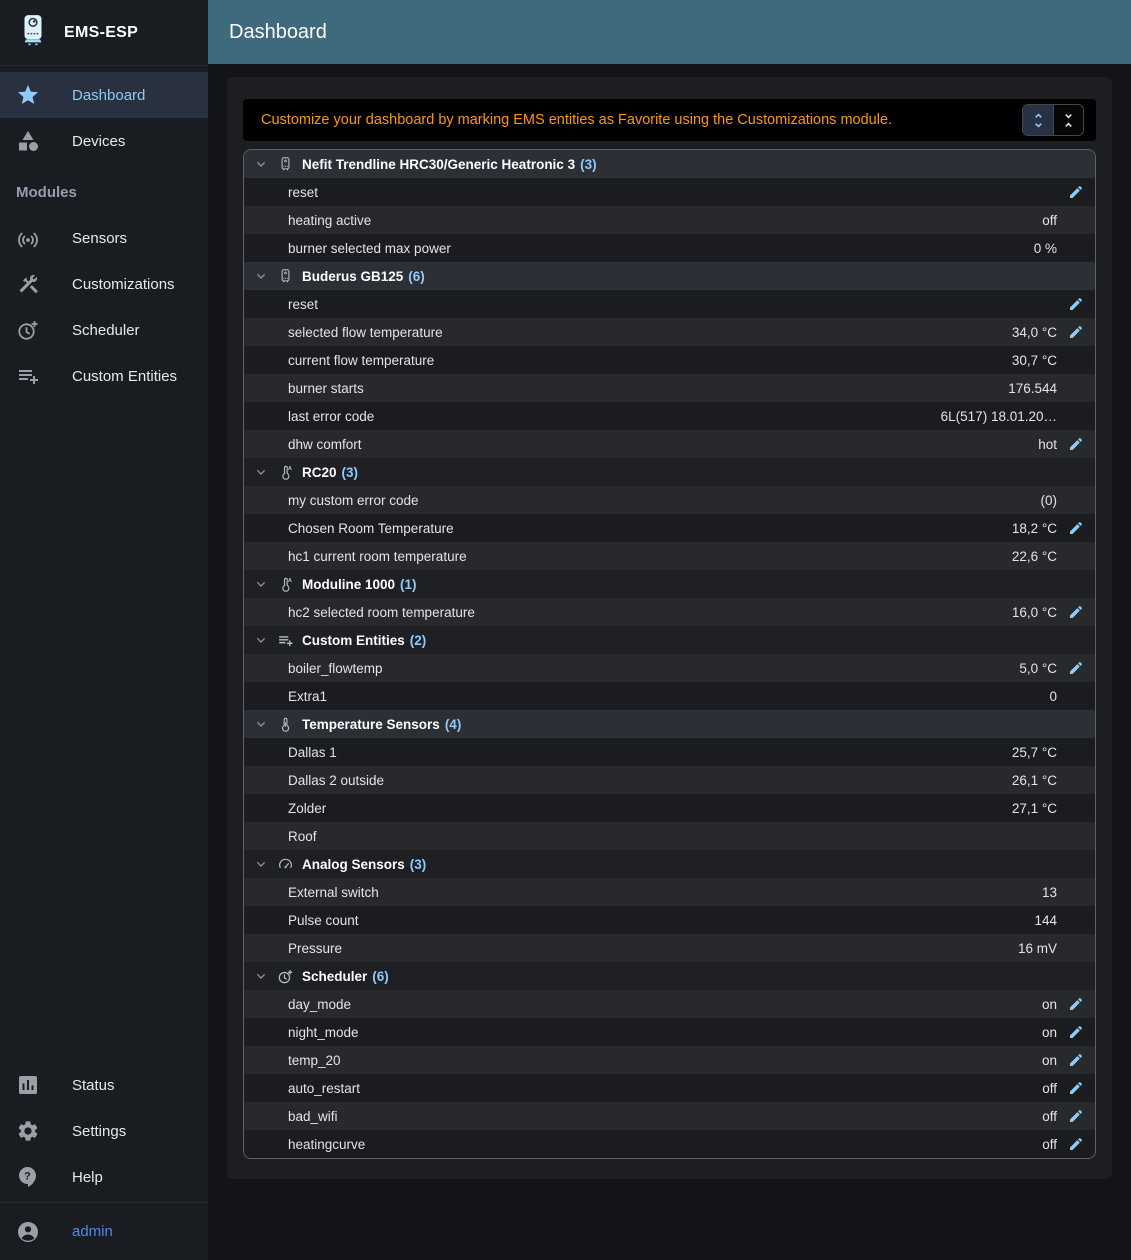  I want to click on entity-row-chosen-room-temperature: Chosen Room Temperature 18,2 °C, so click(669, 528).